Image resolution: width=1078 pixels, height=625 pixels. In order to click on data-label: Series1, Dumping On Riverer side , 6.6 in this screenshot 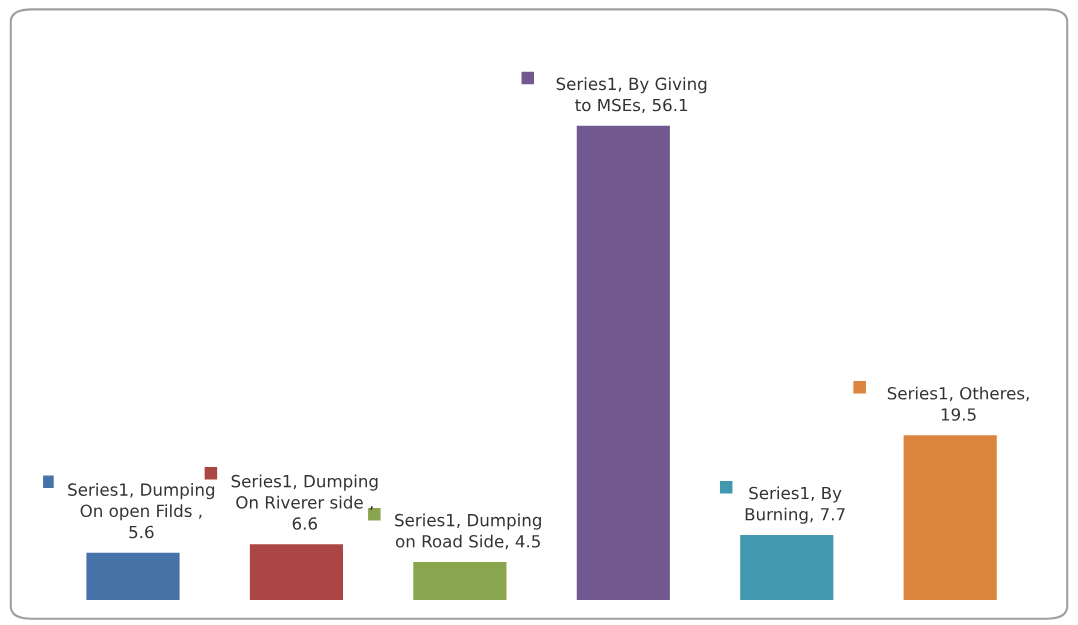, I will do `click(304, 502)`.